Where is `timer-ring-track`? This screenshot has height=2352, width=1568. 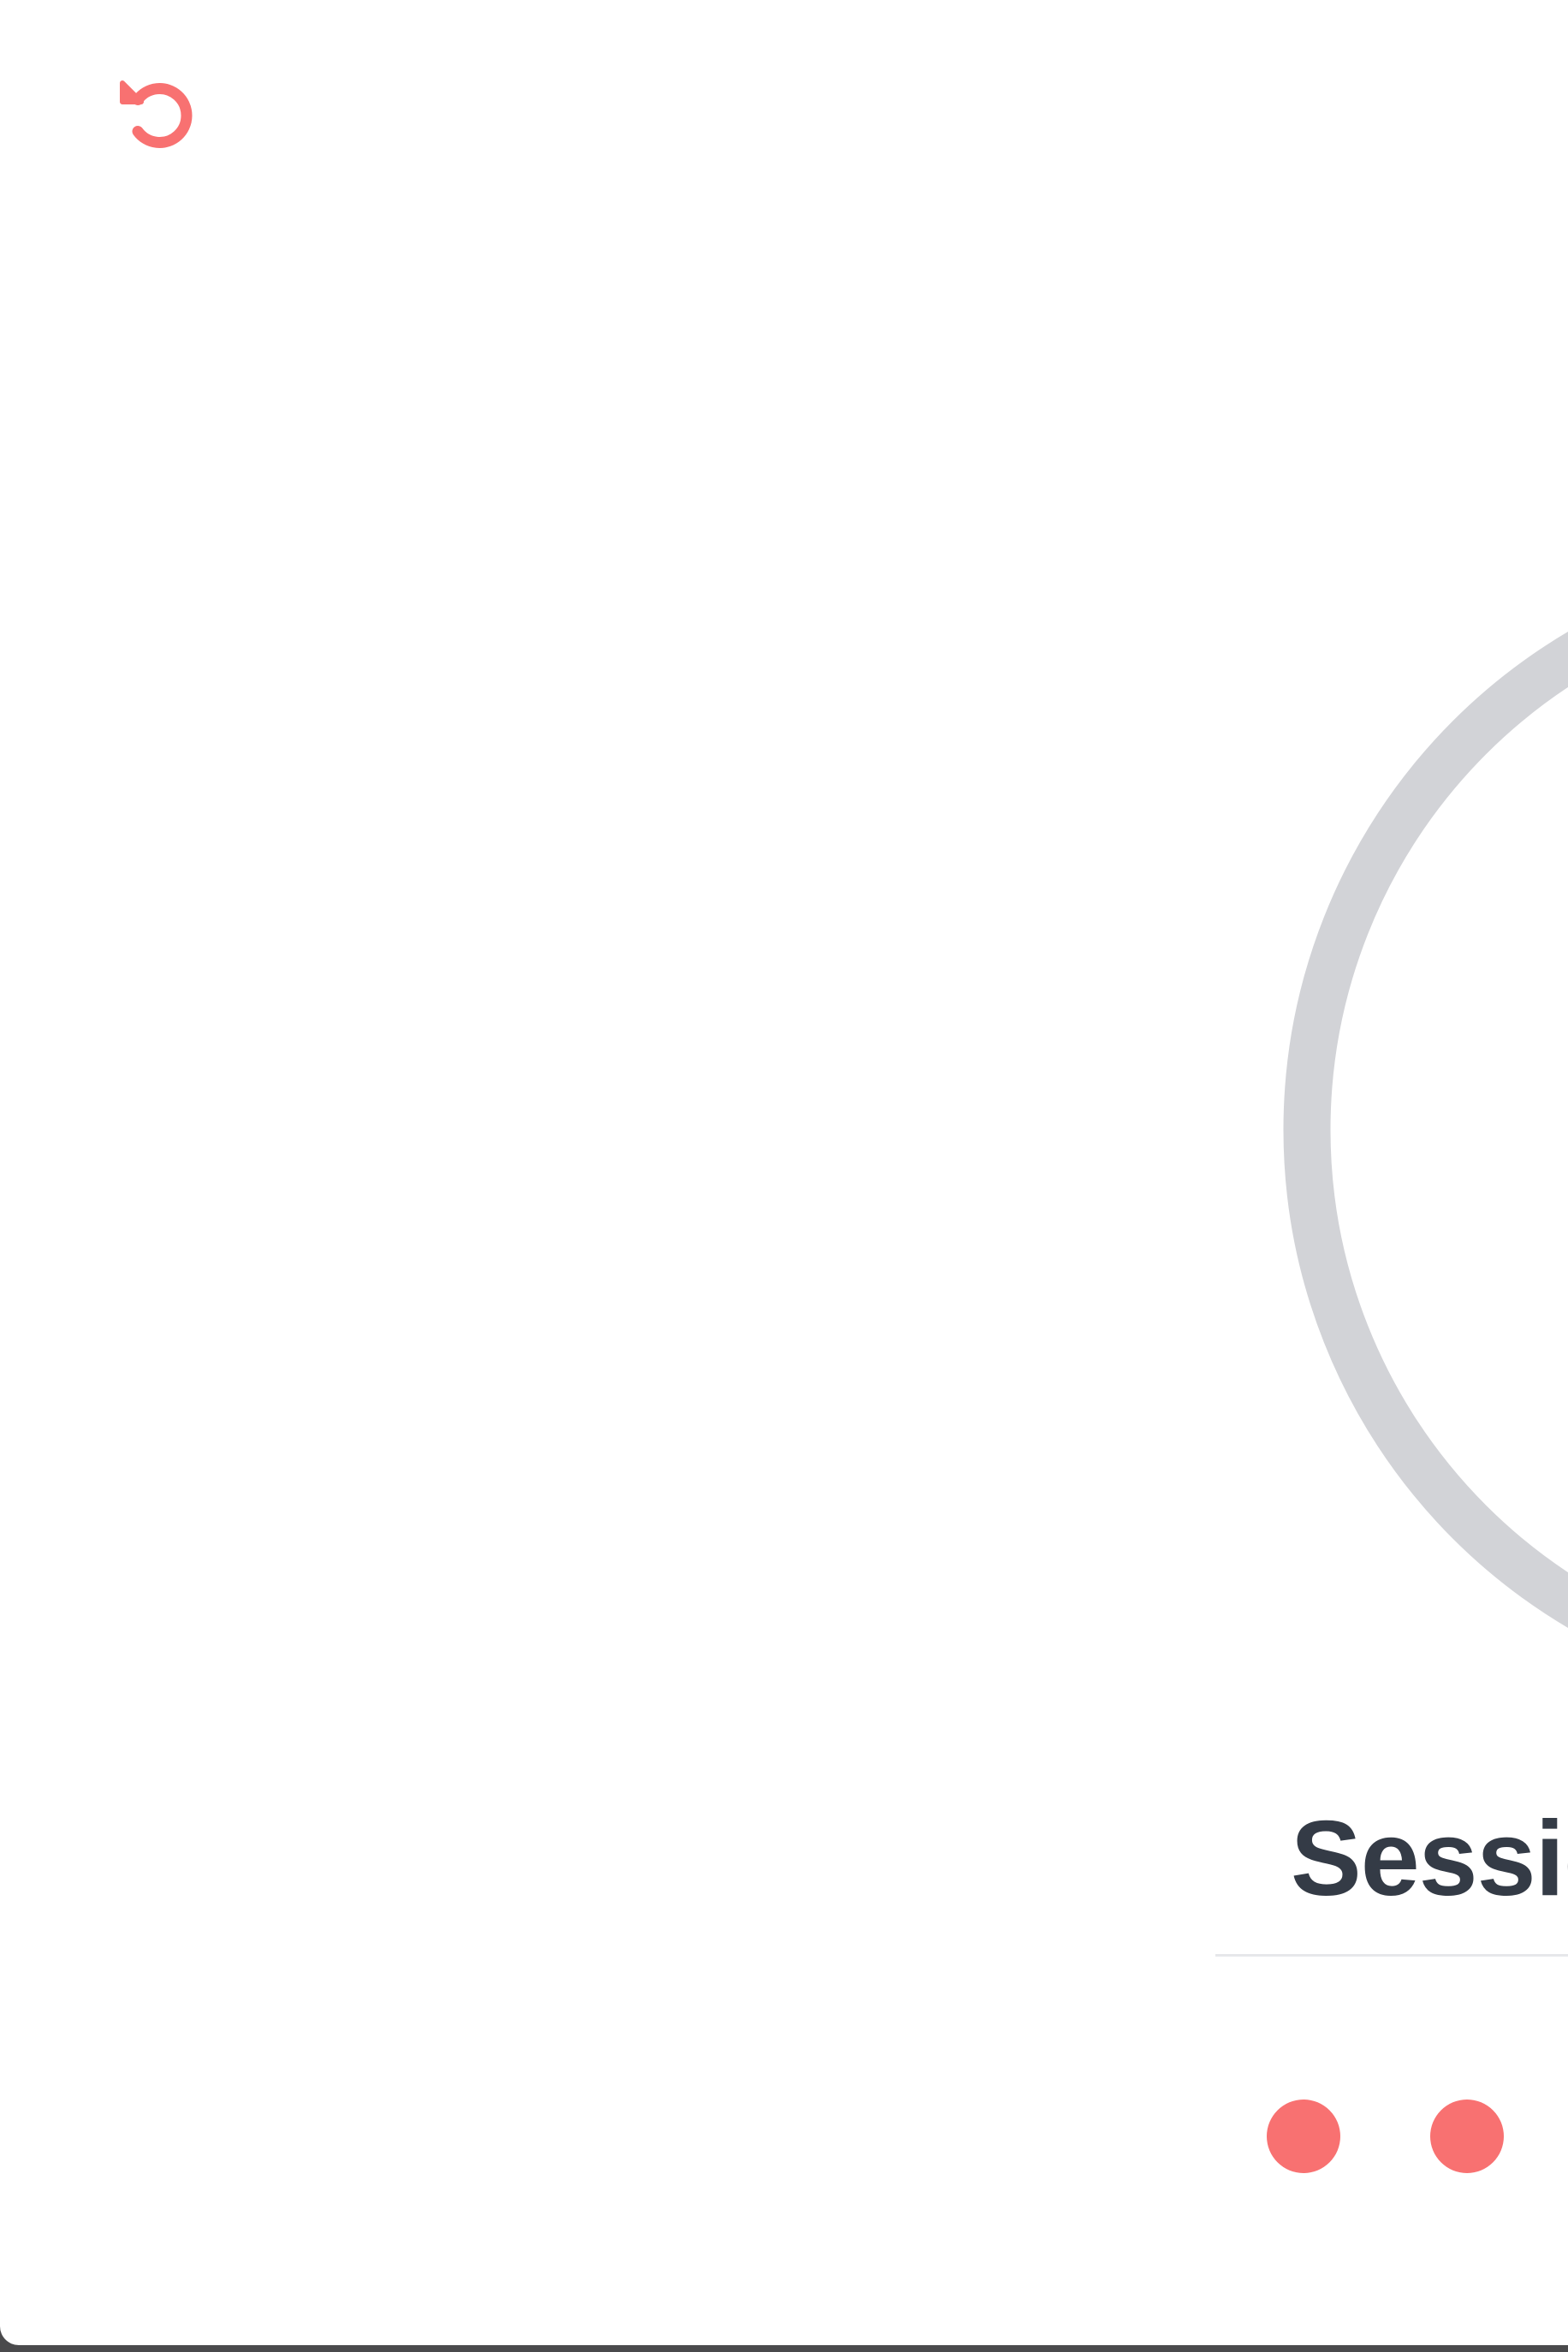 timer-ring-track is located at coordinates (1425, 1130).